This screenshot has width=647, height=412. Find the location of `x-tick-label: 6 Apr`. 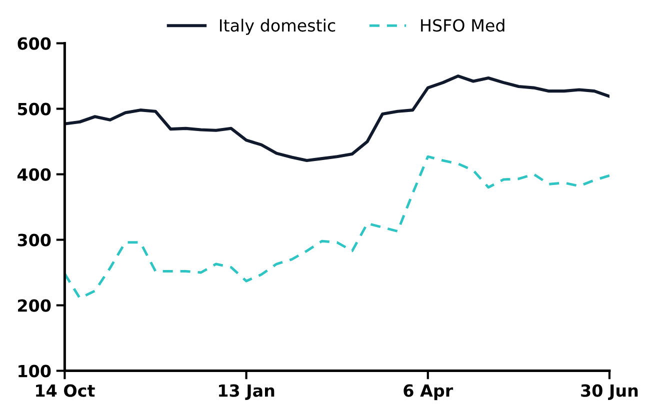

x-tick-label: 6 Apr is located at coordinates (429, 392).